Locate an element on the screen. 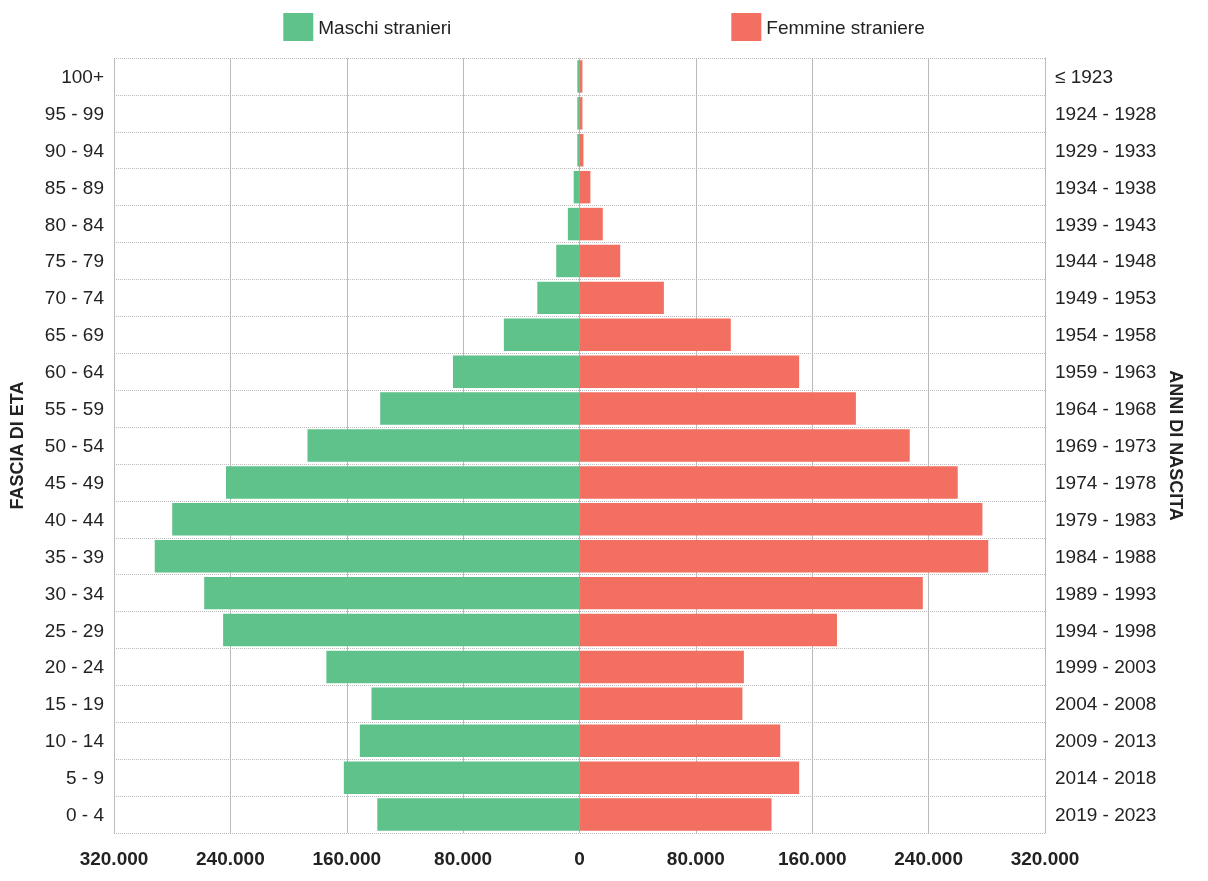  y-tick-label: 30 - 34 is located at coordinates (74, 593).